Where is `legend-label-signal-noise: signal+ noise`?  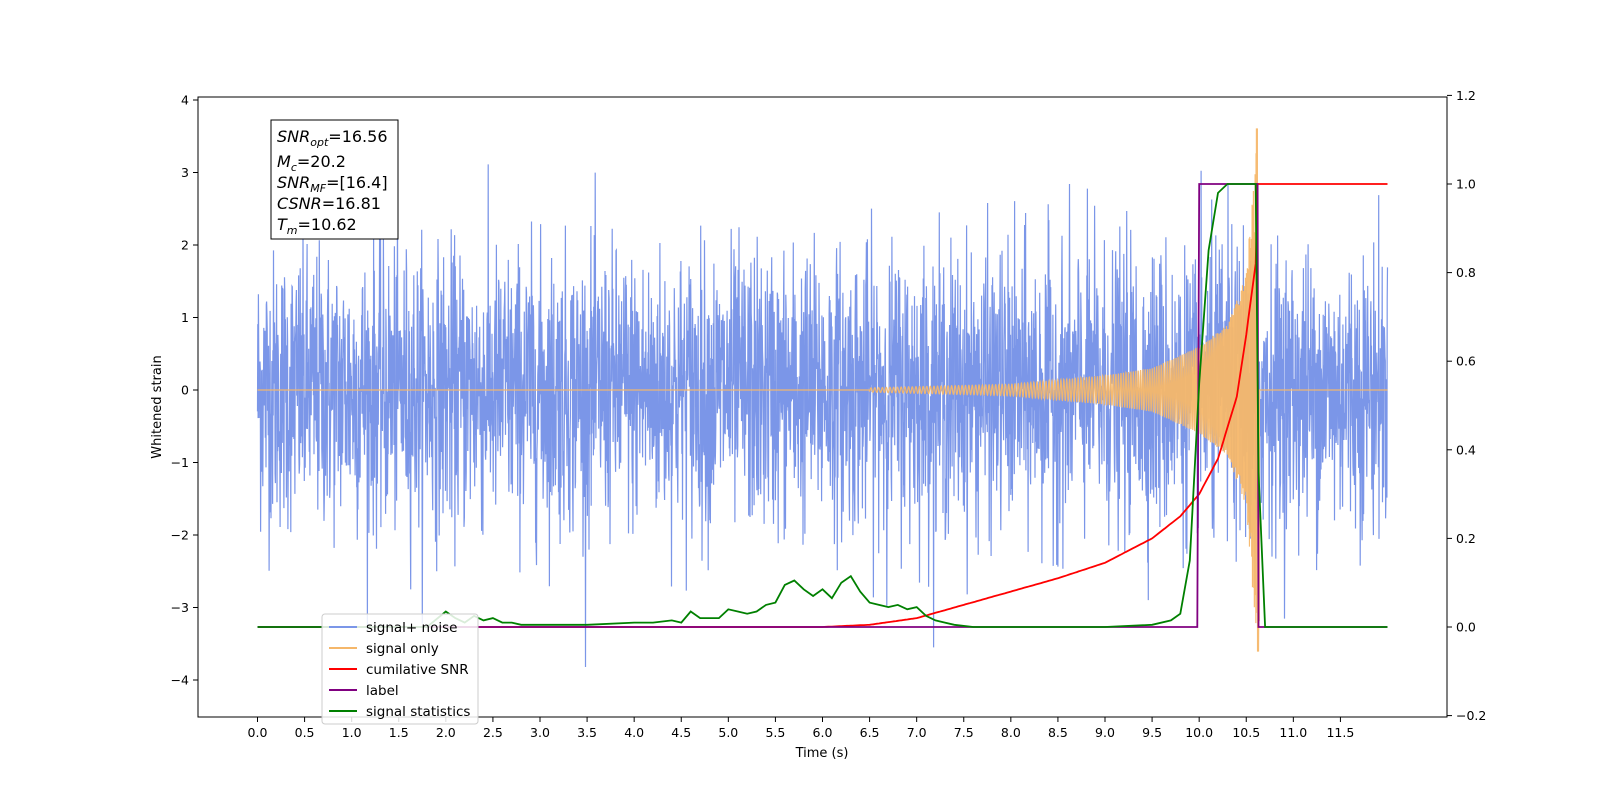 legend-label-signal-noise: signal+ noise is located at coordinates (411, 628).